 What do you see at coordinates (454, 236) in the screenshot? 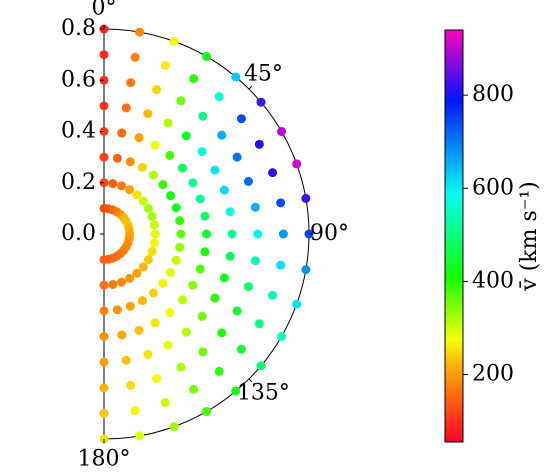
I see `colorbar` at bounding box center [454, 236].